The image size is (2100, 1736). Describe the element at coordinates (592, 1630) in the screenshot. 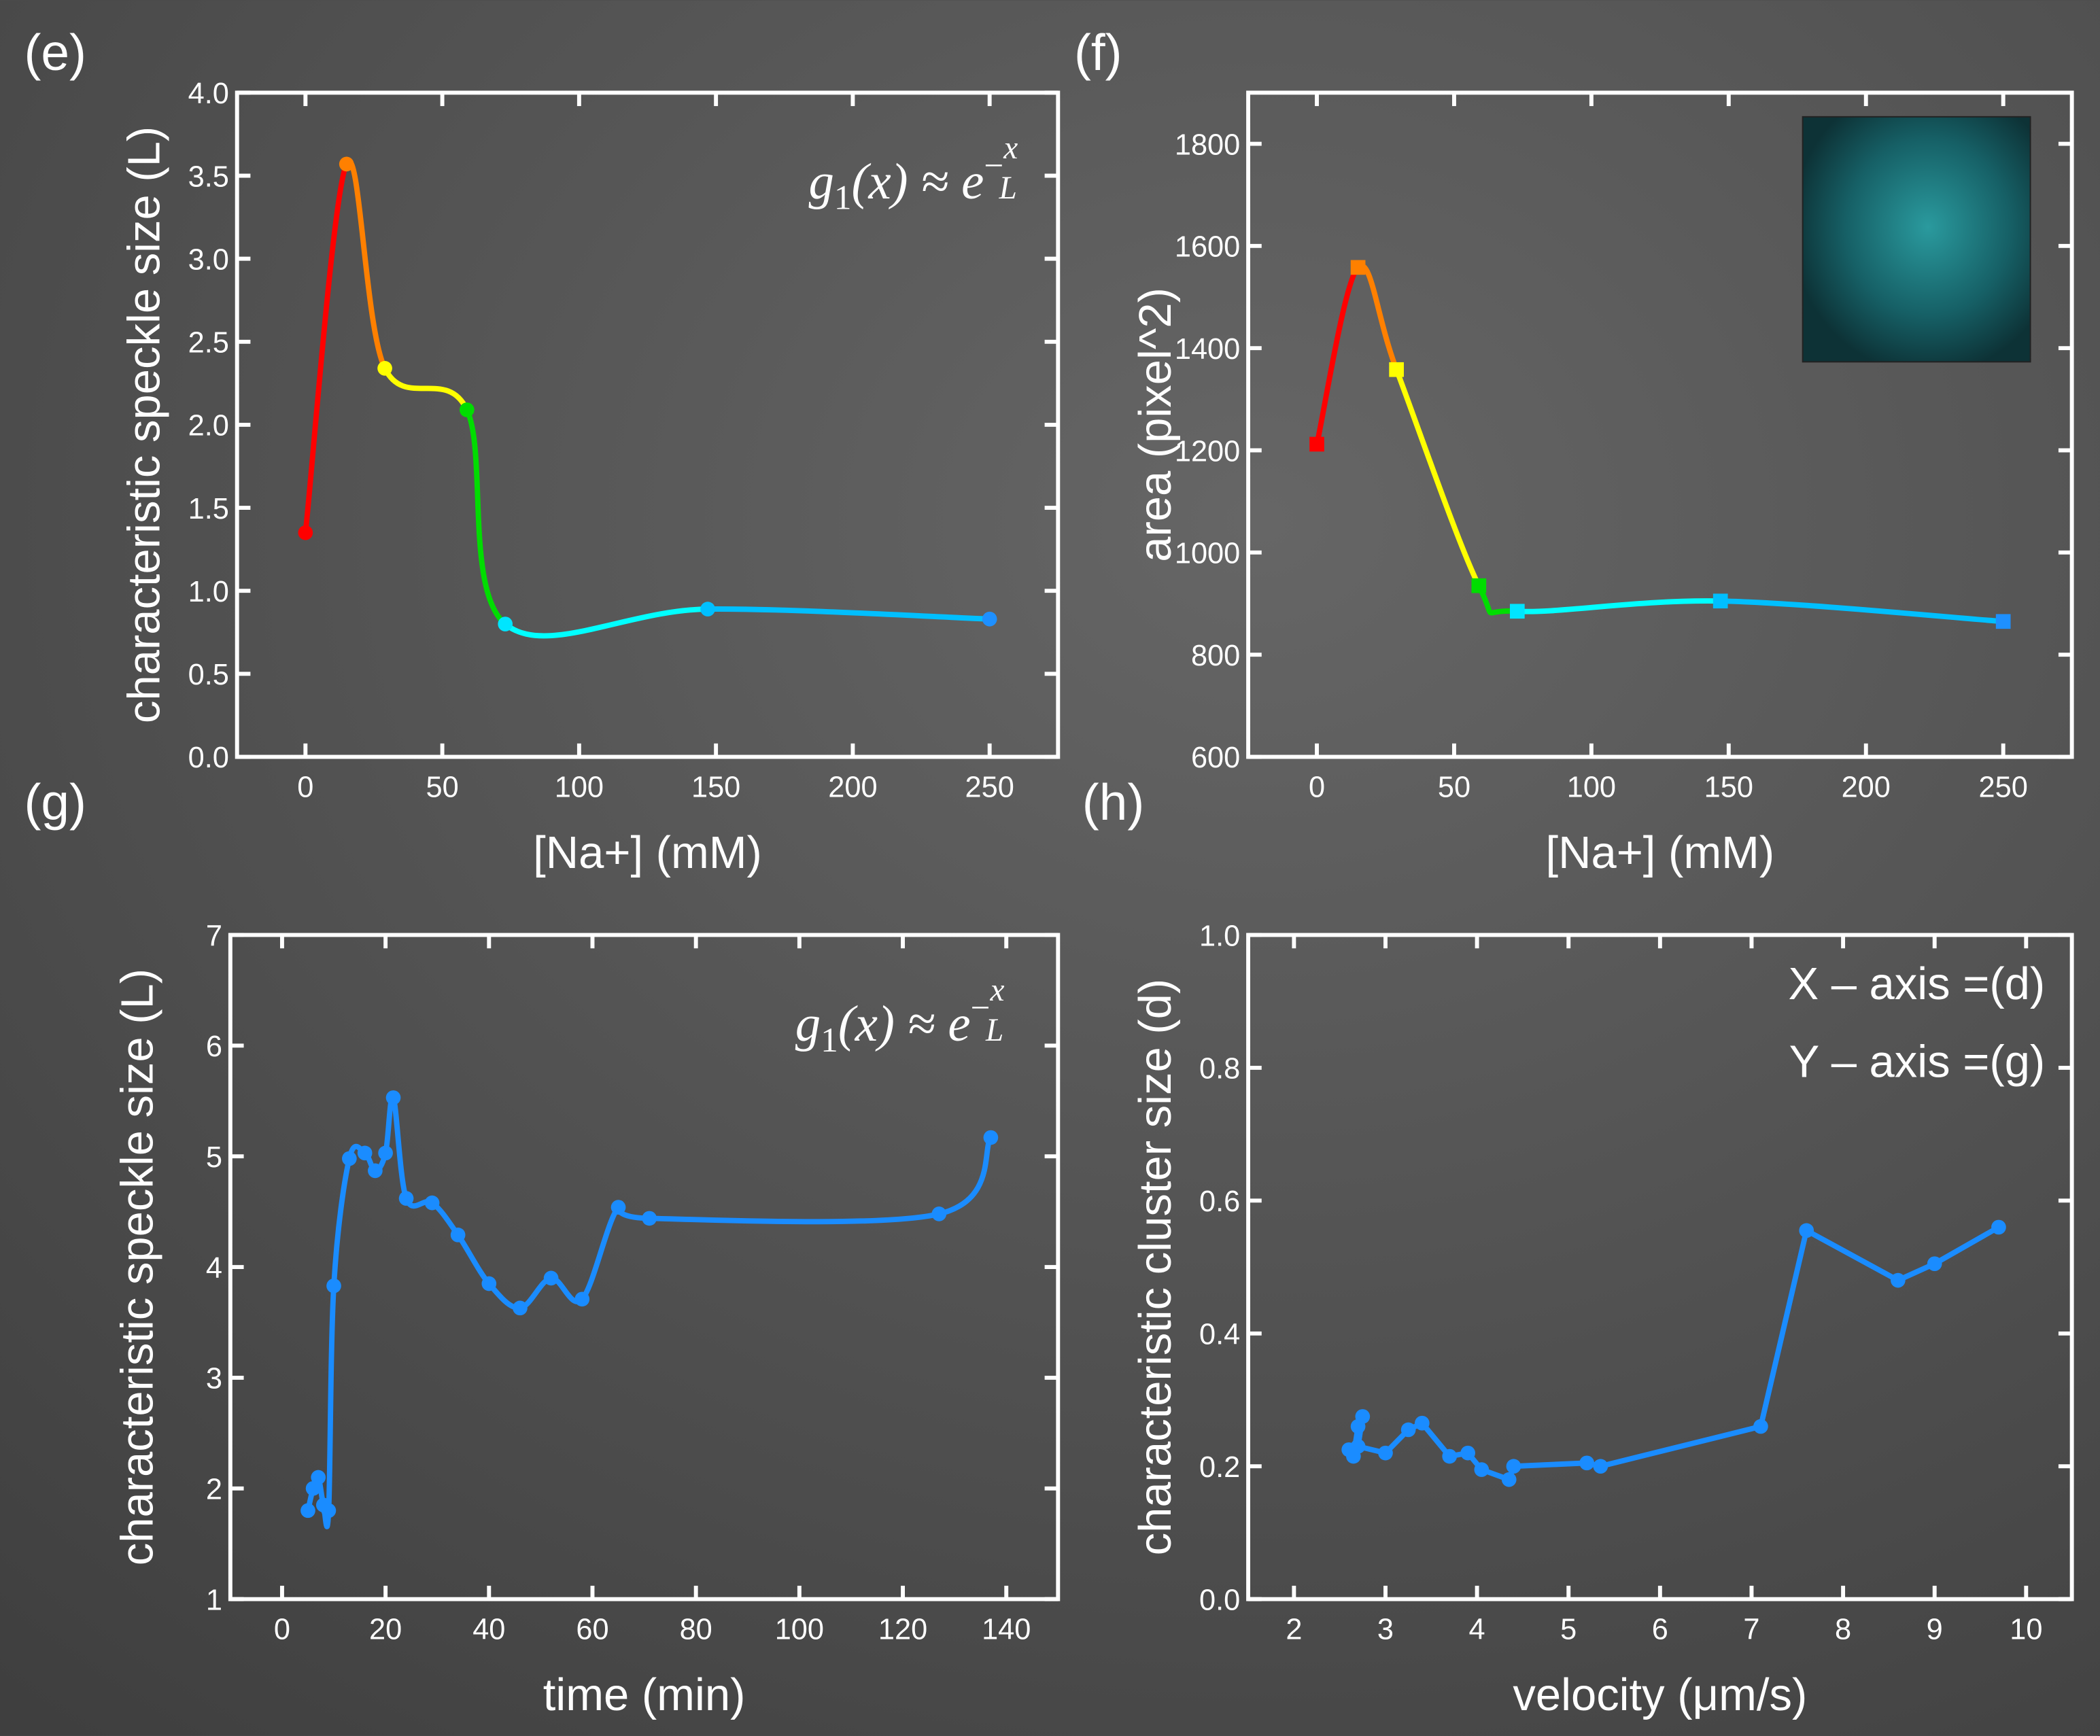

I see `x-tick-label: 60` at that location.